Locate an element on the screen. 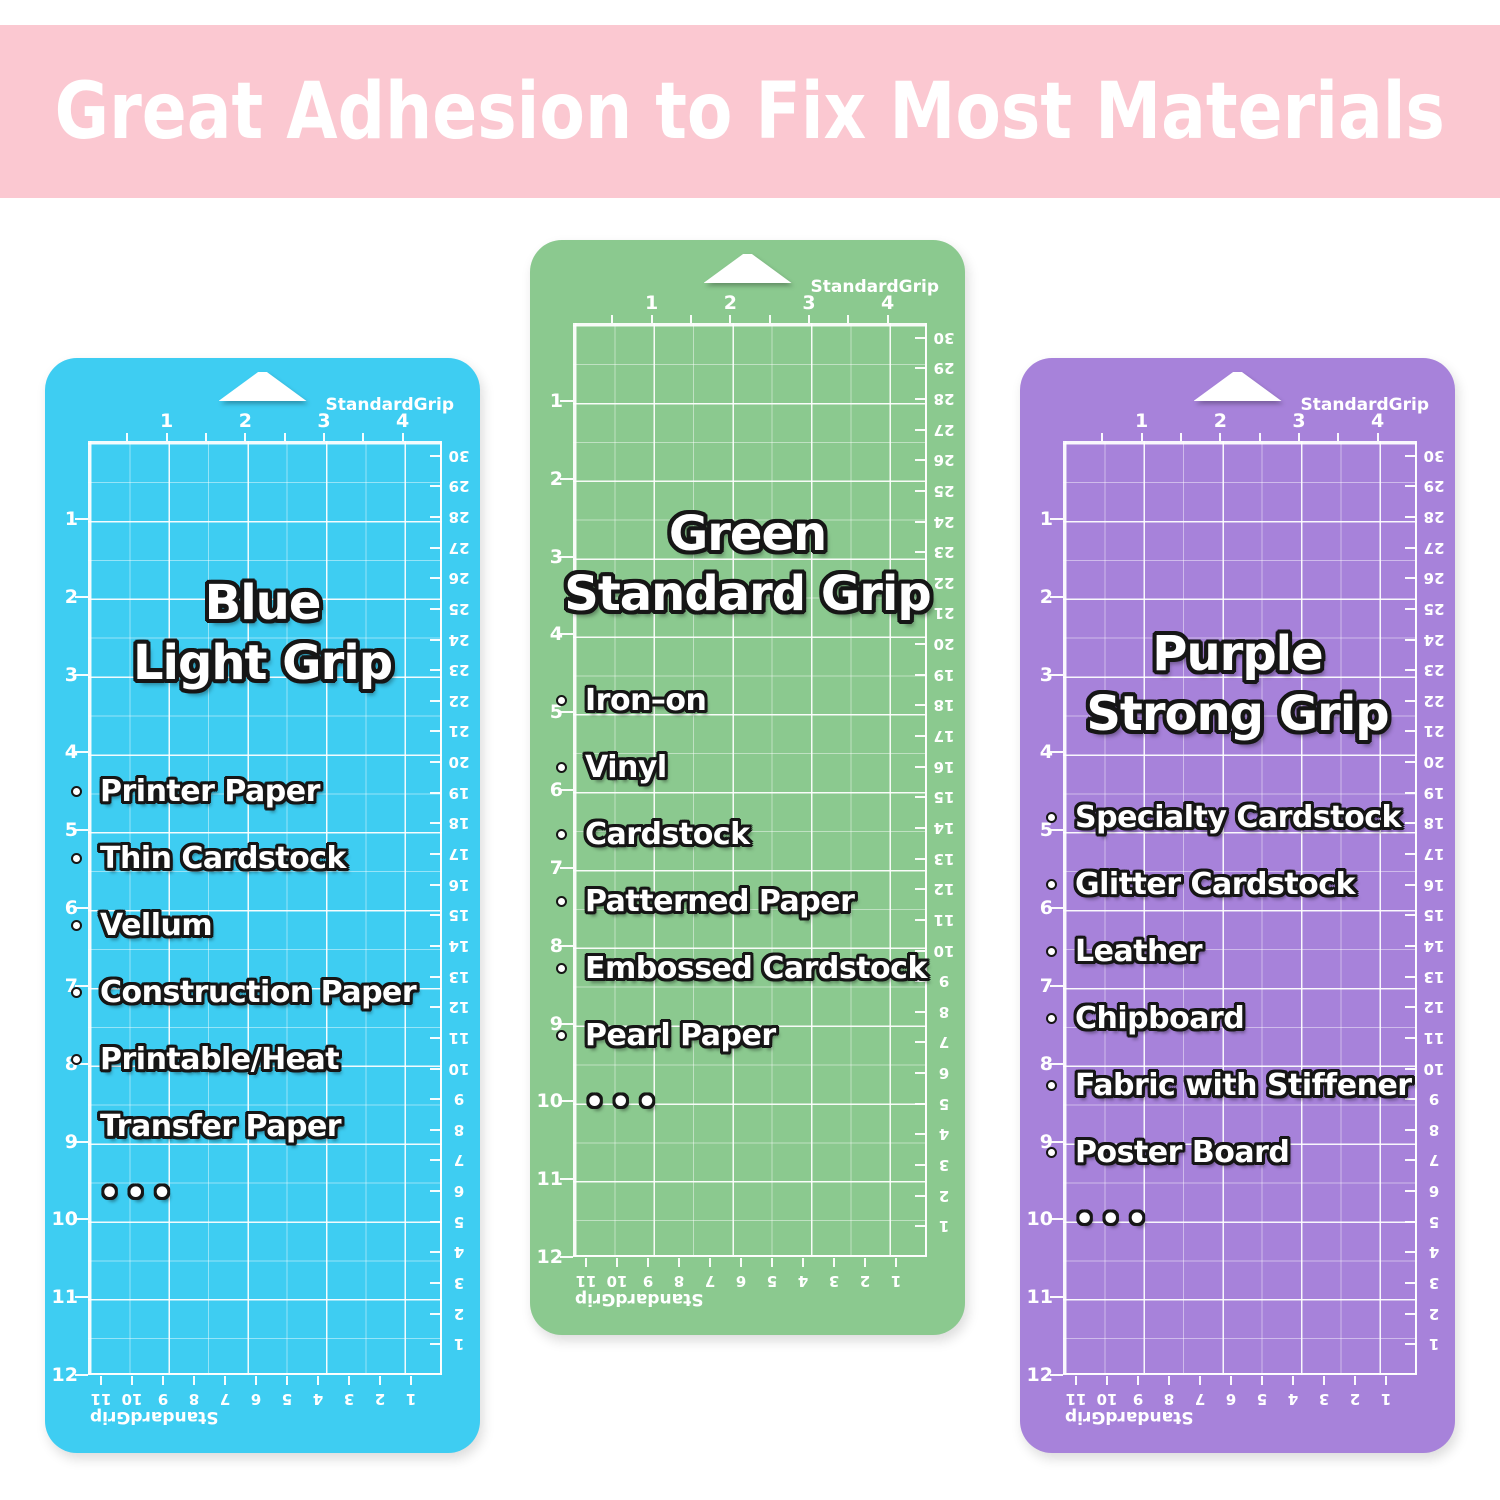 The width and height of the screenshot is (1500, 1500). mat-title-line: Strong Grip is located at coordinates (1237, 714).